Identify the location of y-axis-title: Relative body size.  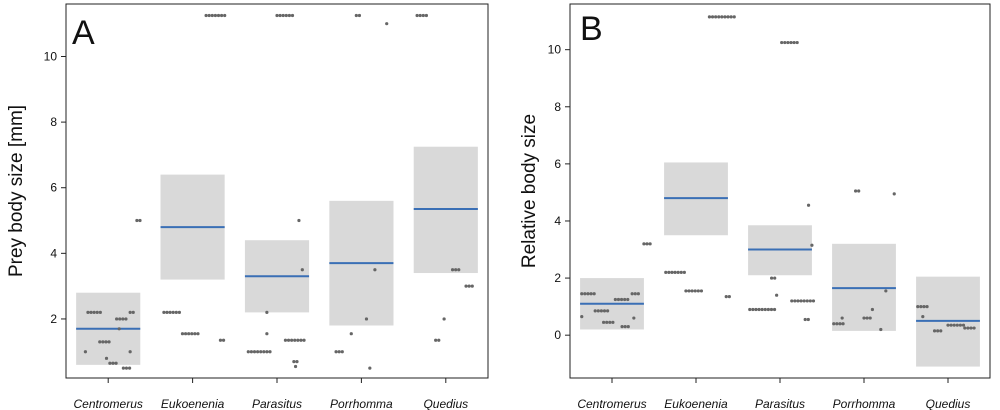
(529, 191).